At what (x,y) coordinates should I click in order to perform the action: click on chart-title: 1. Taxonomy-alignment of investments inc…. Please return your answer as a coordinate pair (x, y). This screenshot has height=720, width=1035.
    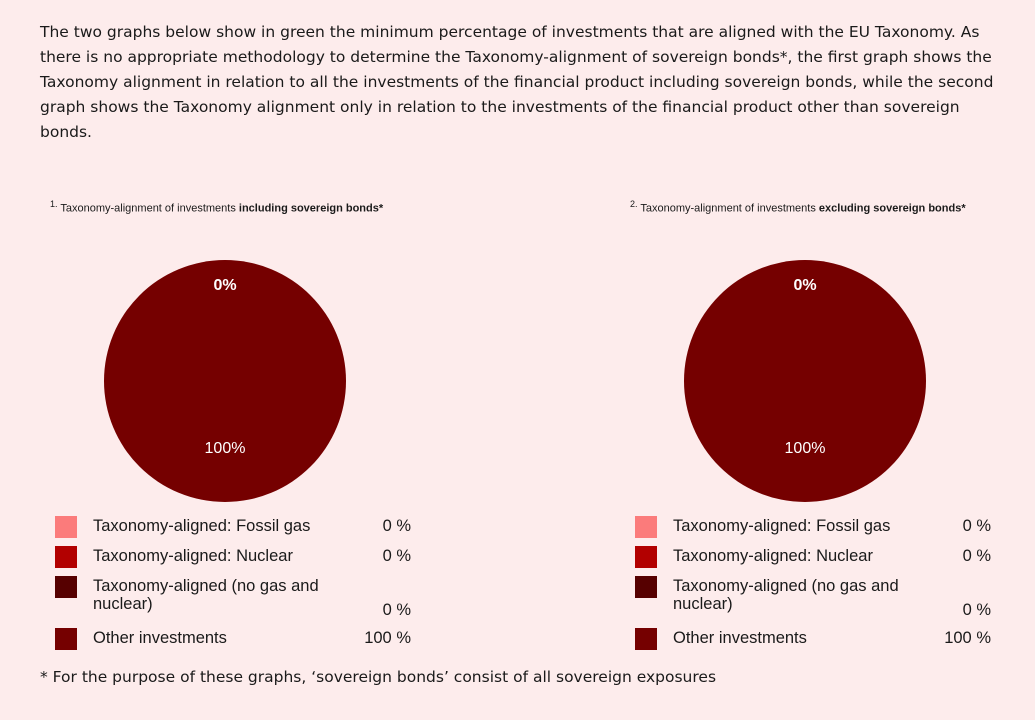
    Looking at the image, I should click on (225, 206).